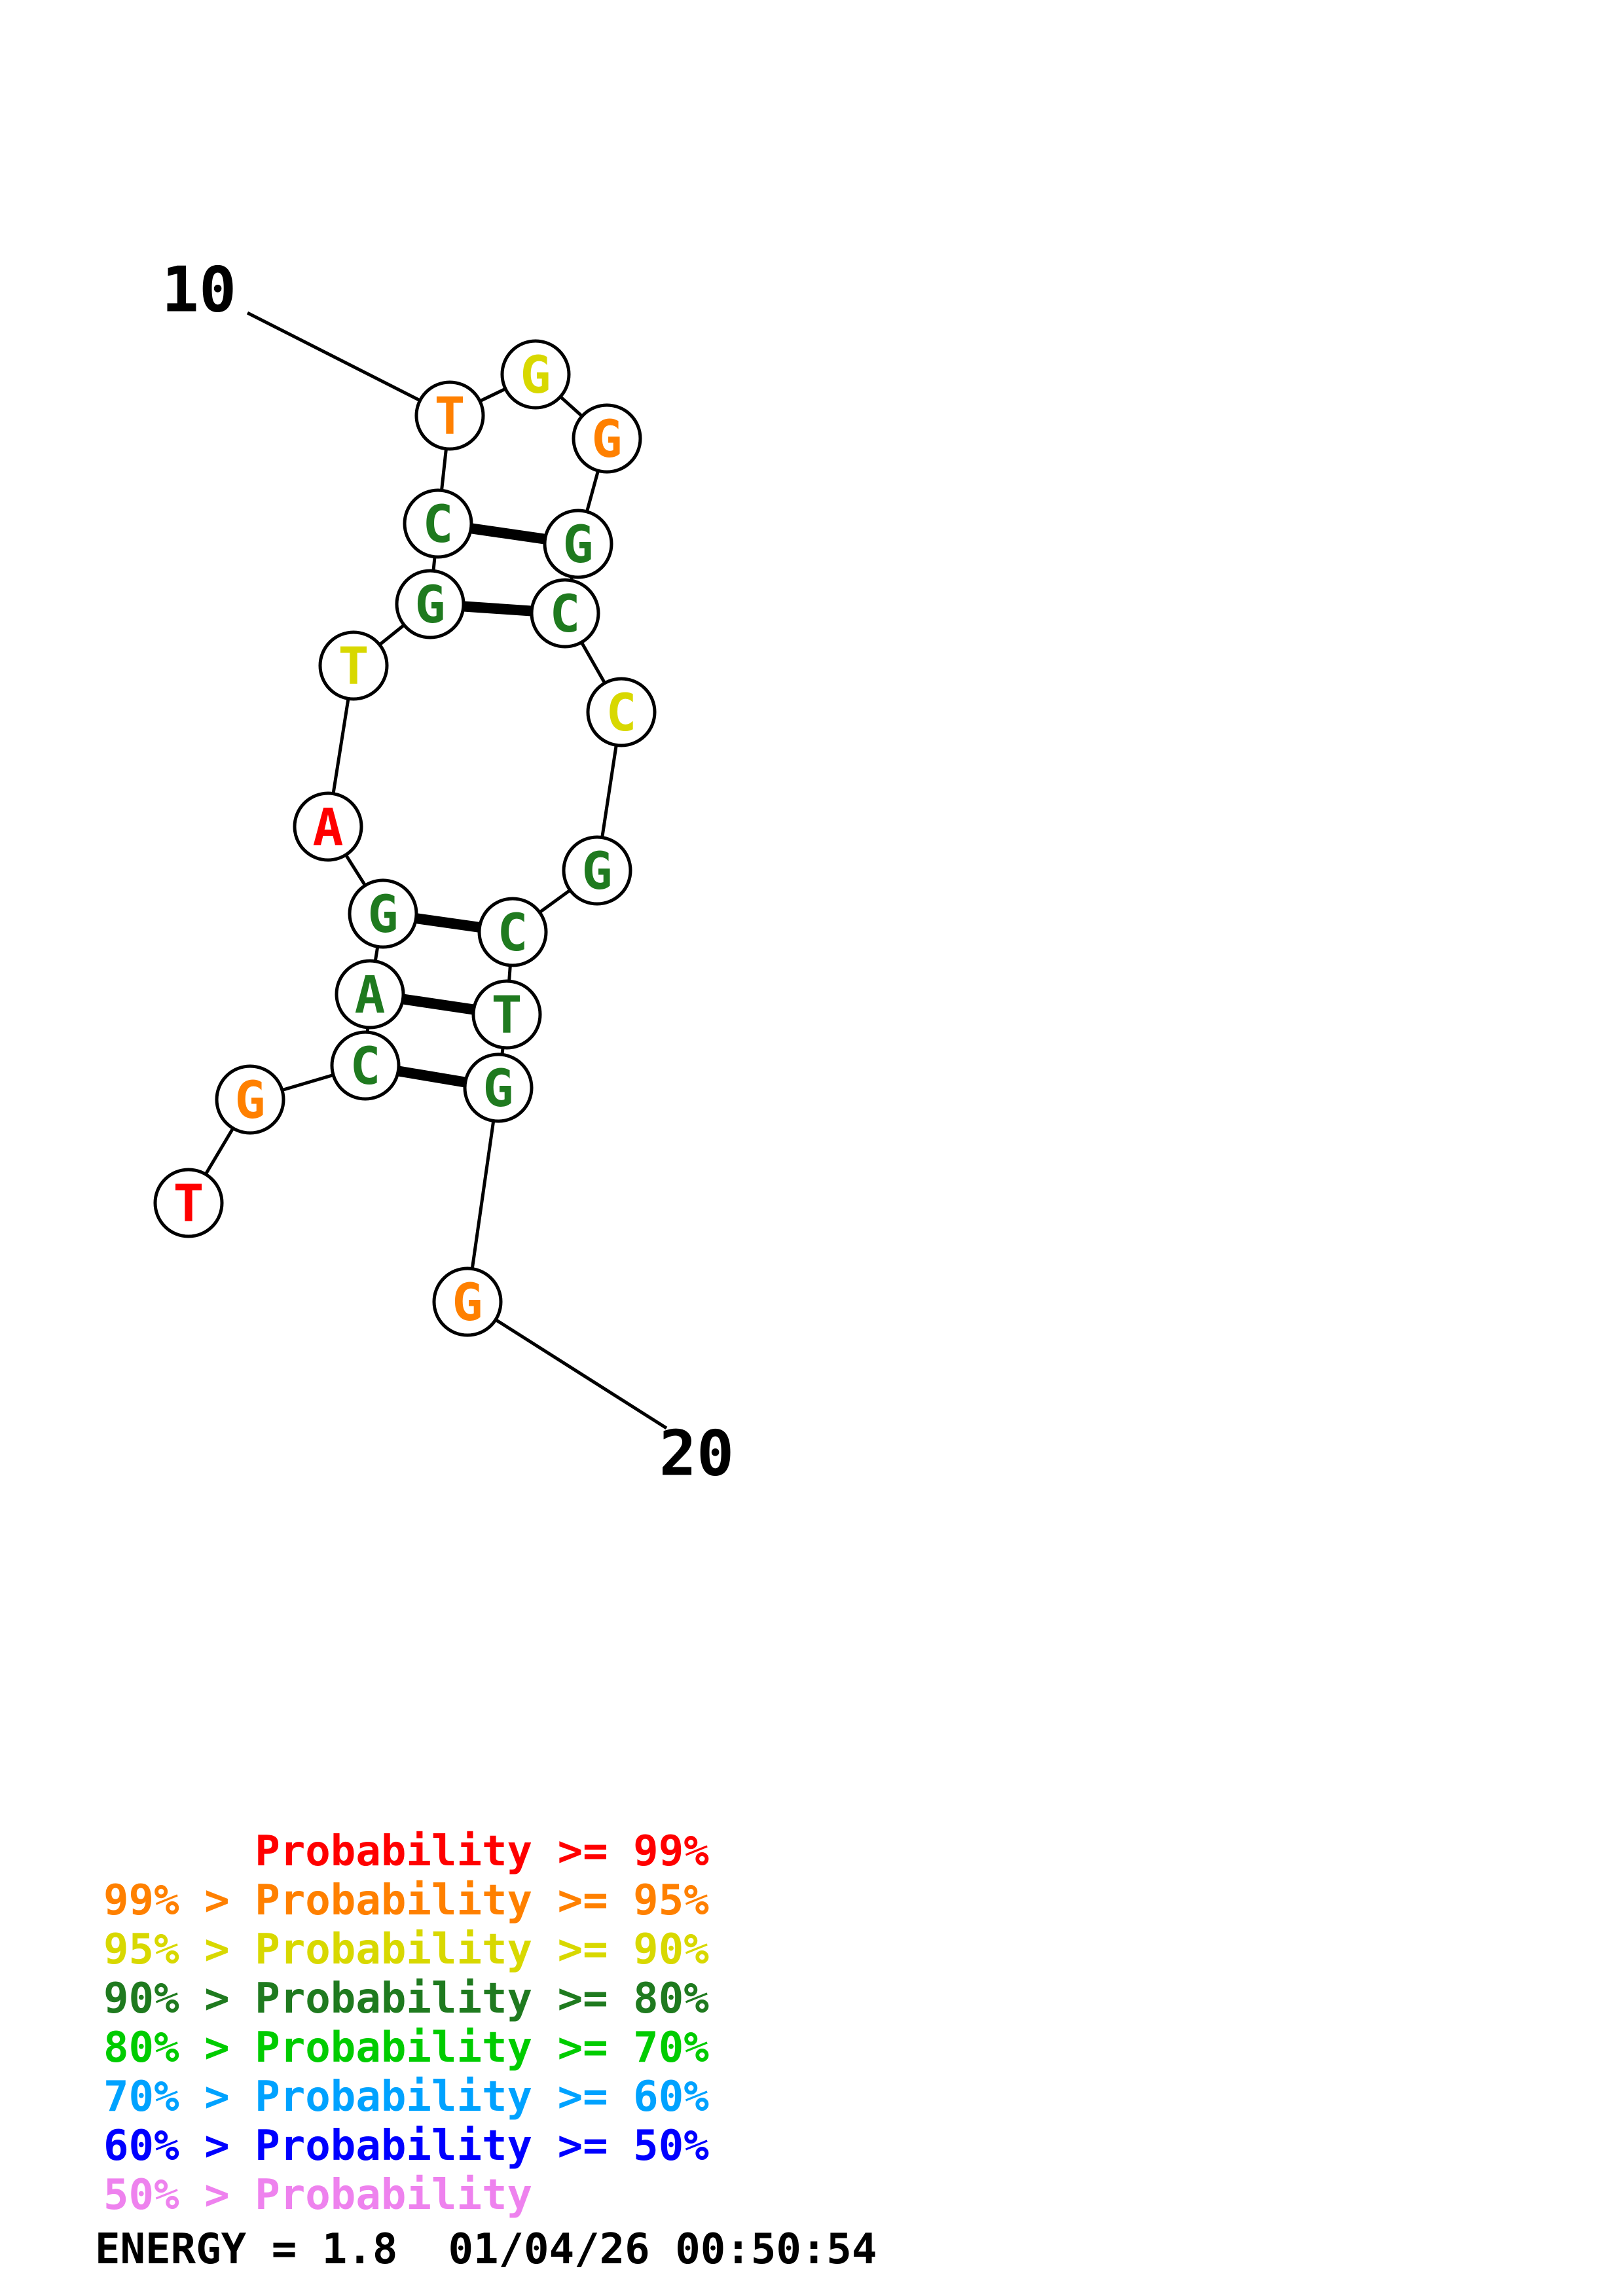  I want to click on sequence-position-label: 20, so click(696, 1454).